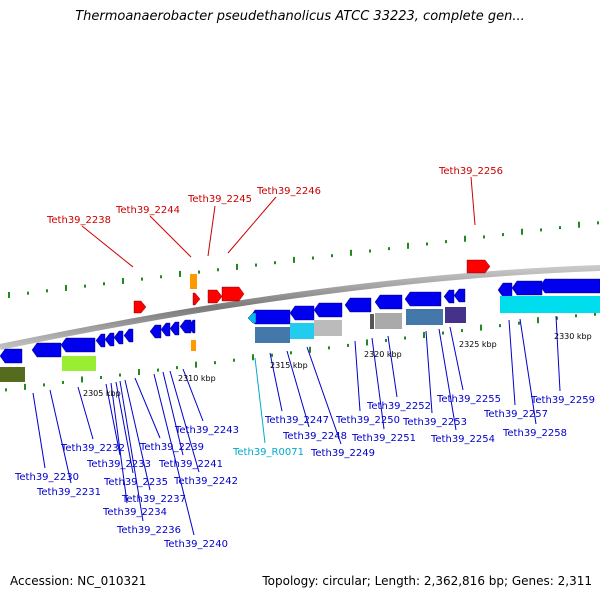  I want to click on domain-bar-green, so click(12, 374).